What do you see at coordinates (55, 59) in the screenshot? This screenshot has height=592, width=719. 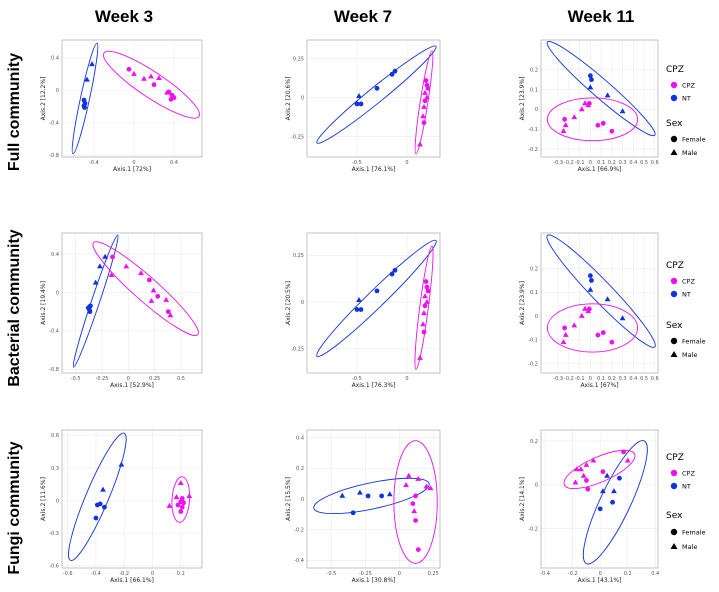 I see `y-tick-label: 0.4` at bounding box center [55, 59].